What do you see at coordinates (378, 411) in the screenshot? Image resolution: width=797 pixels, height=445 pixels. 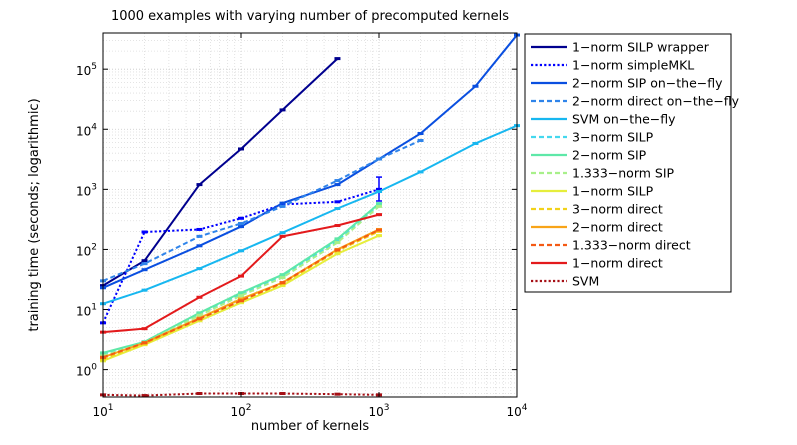 I see `x-tick-label: 10³` at bounding box center [378, 411].